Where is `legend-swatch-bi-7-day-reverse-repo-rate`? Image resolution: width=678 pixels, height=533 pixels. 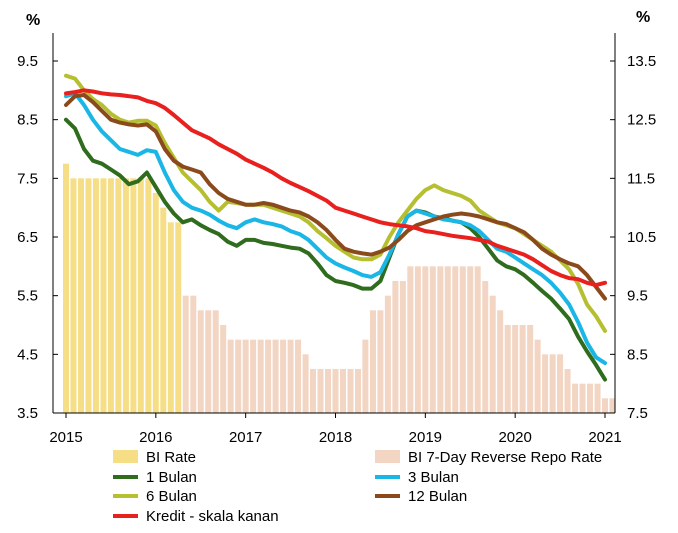 legend-swatch-bi-7-day-reverse-repo-rate is located at coordinates (387, 456).